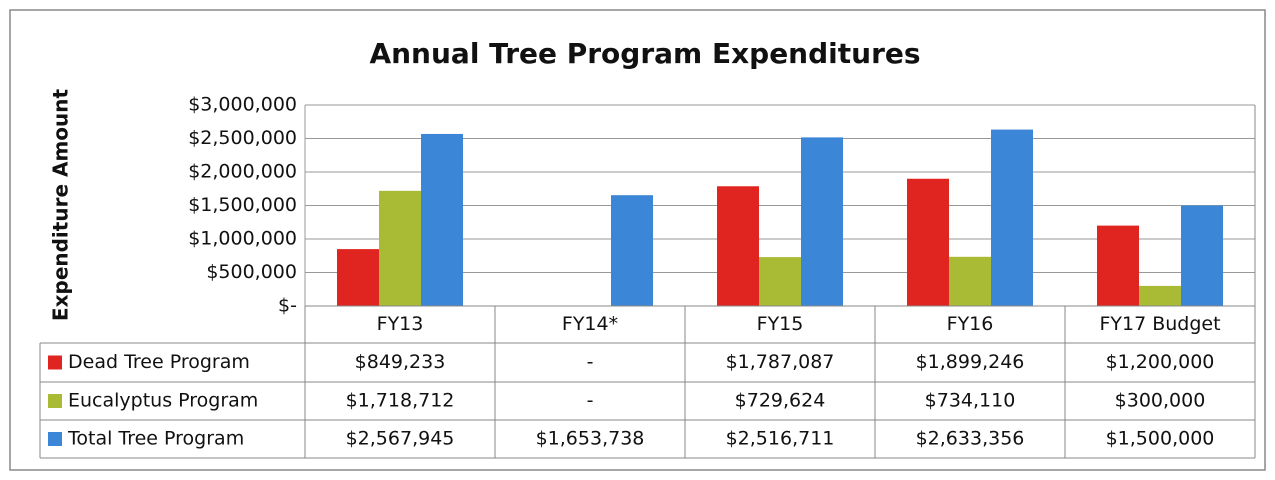 This screenshot has width=1275, height=480. Describe the element at coordinates (780, 324) in the screenshot. I see `x-tick-label: FY15` at that location.